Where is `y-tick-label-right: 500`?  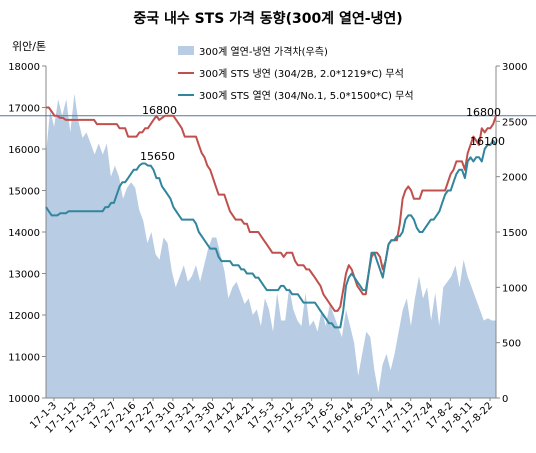
y-tick-label-right: 500 is located at coordinates (511, 344).